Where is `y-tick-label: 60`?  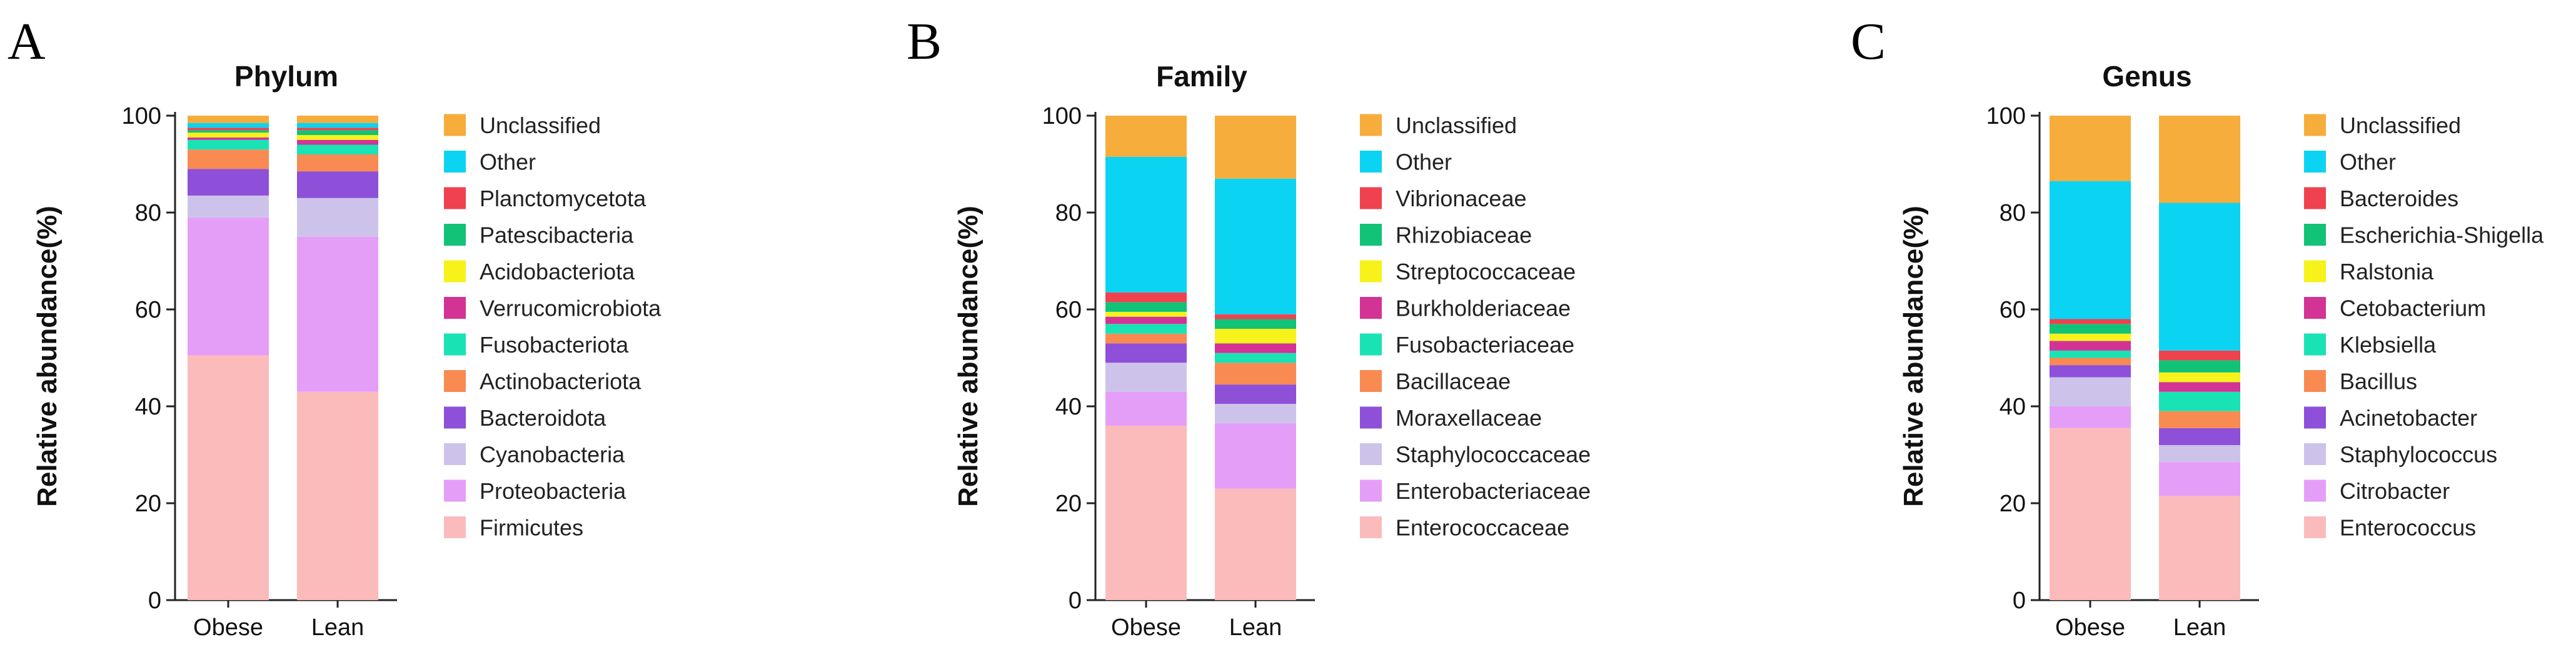 y-tick-label: 60 is located at coordinates (1068, 310).